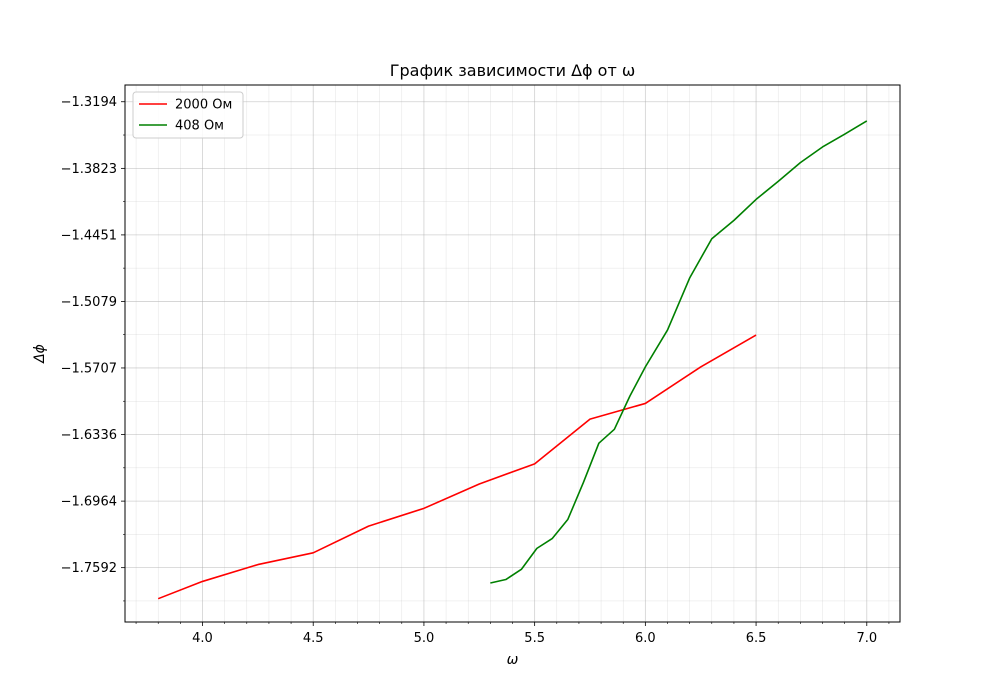 The width and height of the screenshot is (1000, 700). What do you see at coordinates (513, 660) in the screenshot?
I see `x-axis-title: ω` at bounding box center [513, 660].